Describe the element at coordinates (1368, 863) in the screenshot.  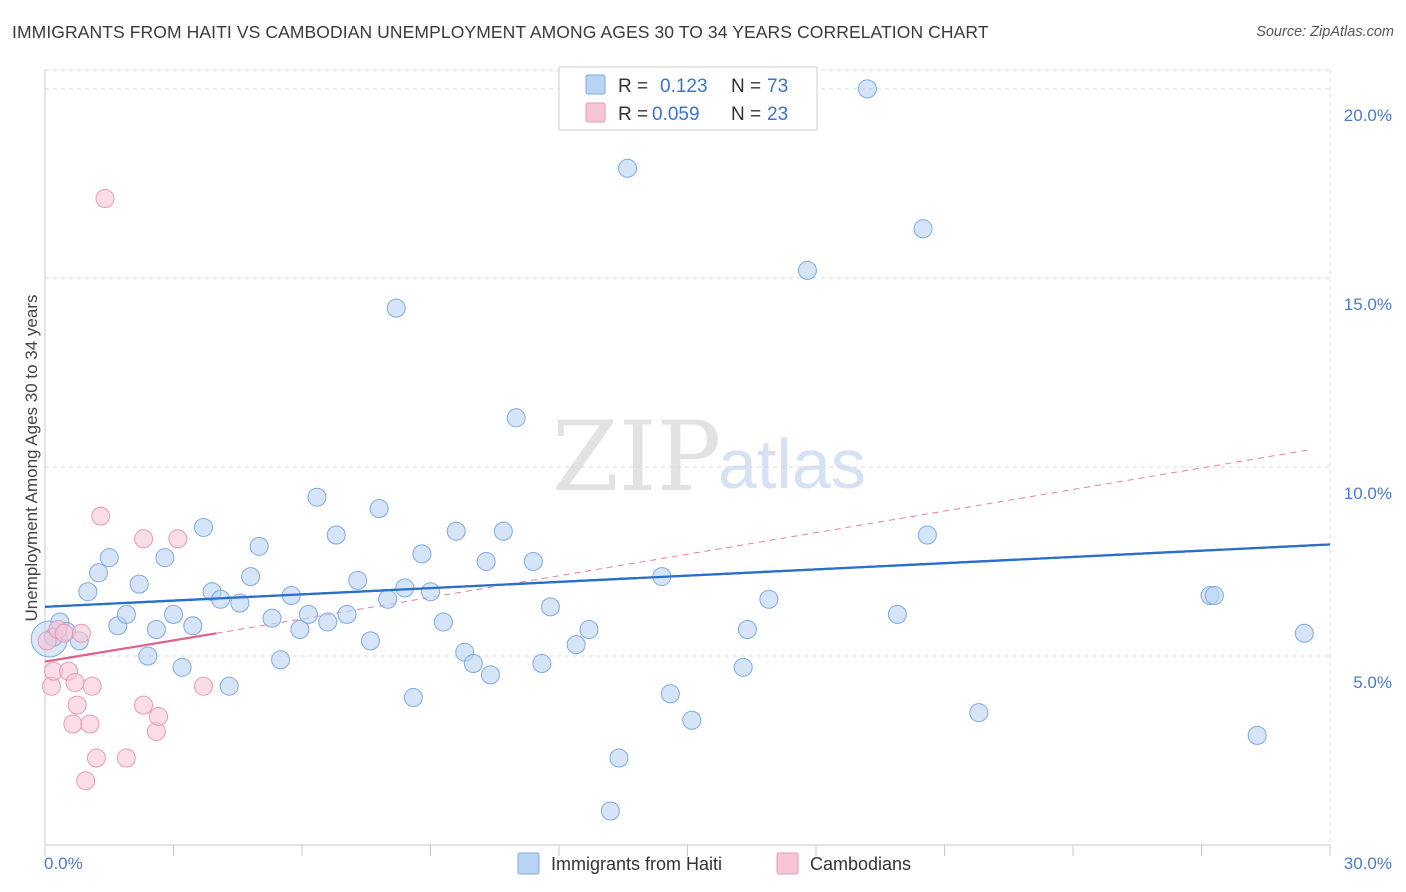
I see `x-tick-label: 30.0%` at that location.